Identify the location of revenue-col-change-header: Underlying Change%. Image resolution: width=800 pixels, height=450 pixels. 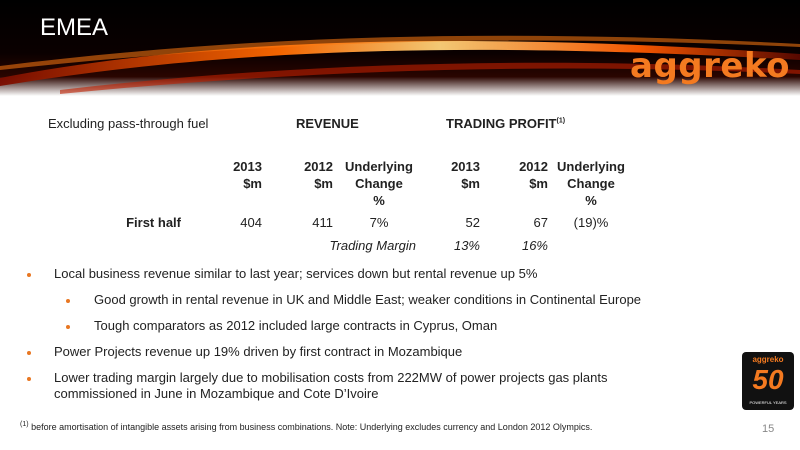
(379, 183).